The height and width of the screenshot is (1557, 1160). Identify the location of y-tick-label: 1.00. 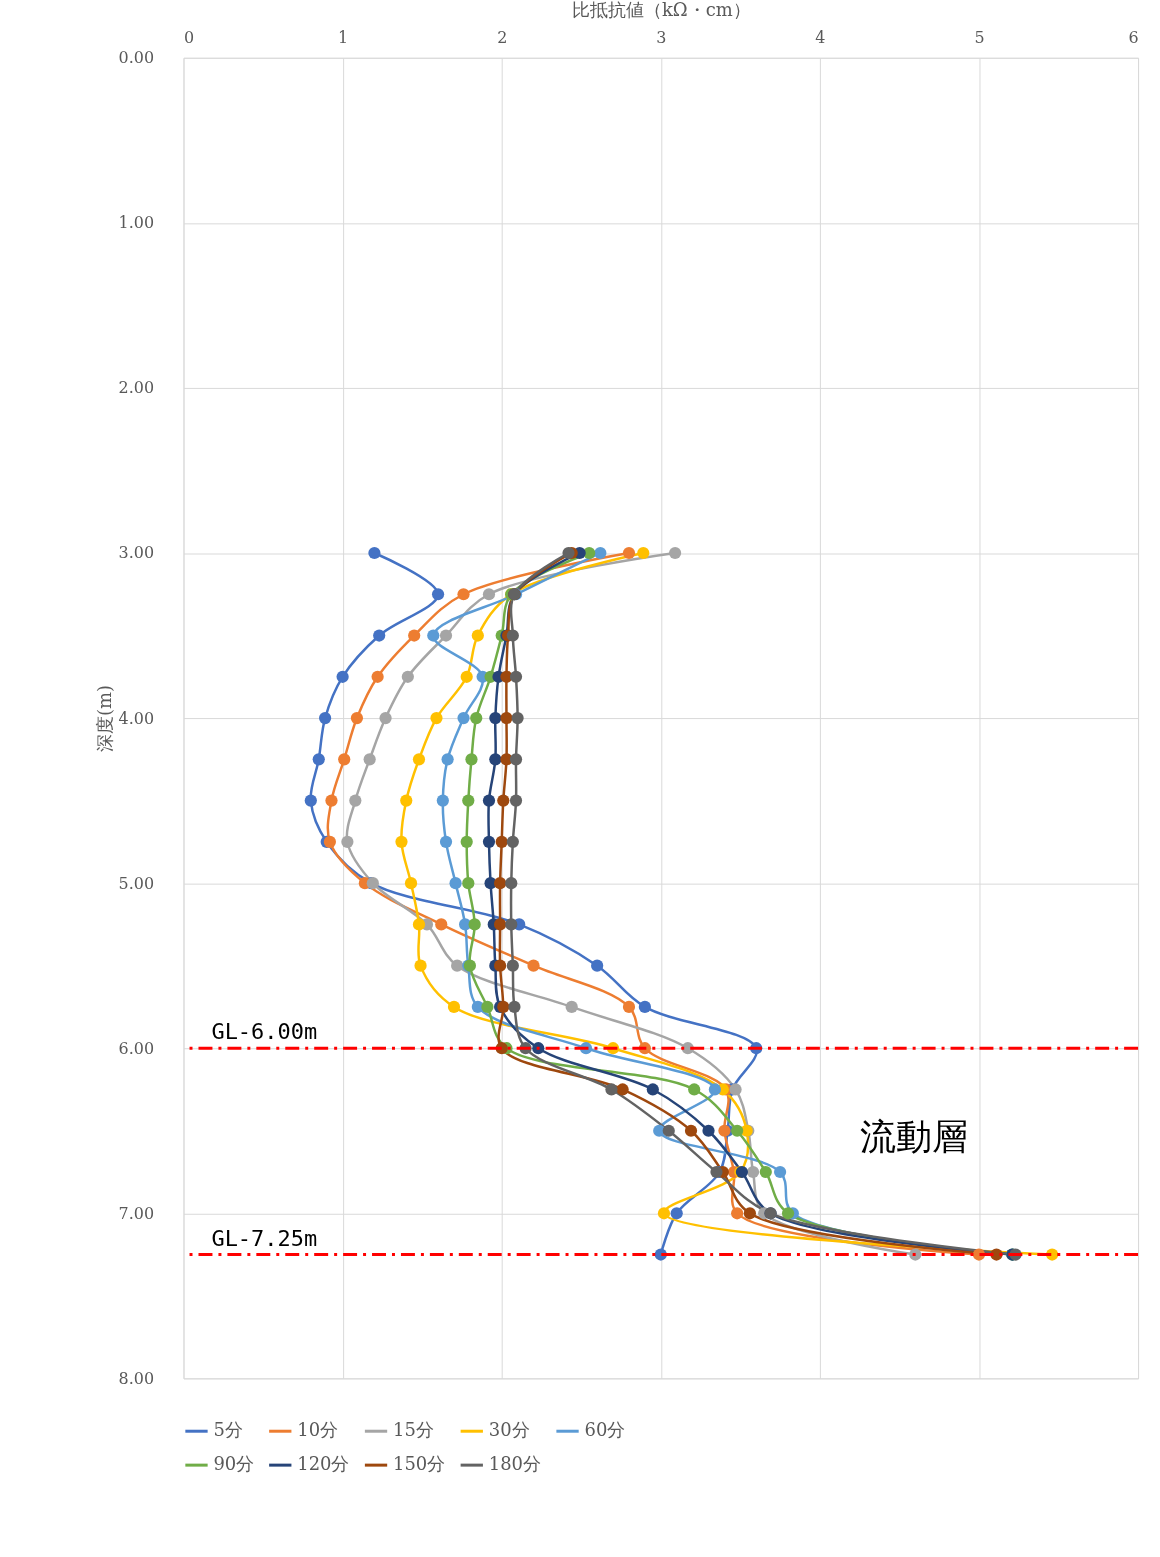
(136, 223).